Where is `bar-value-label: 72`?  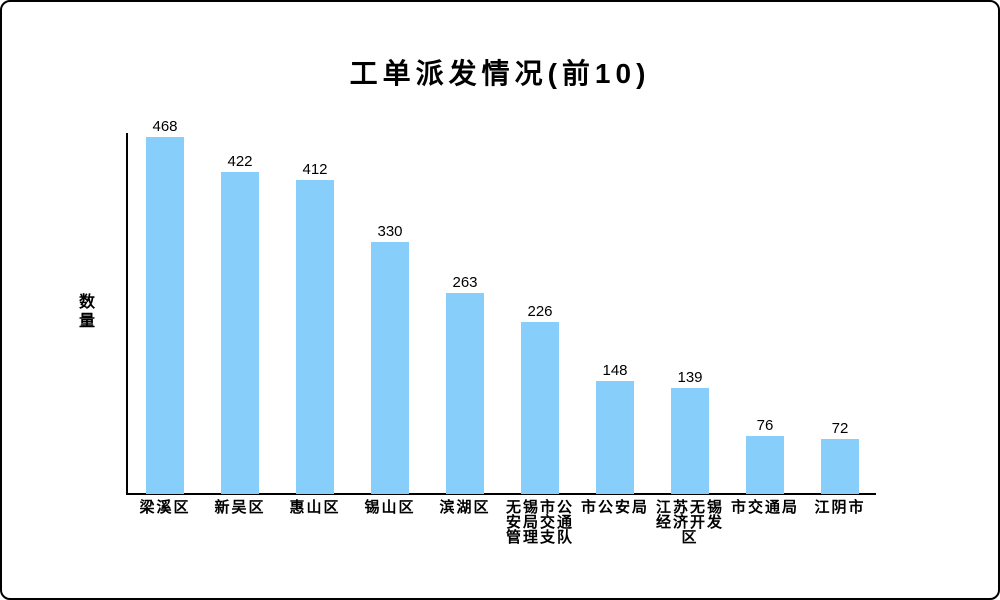 bar-value-label: 72 is located at coordinates (840, 428).